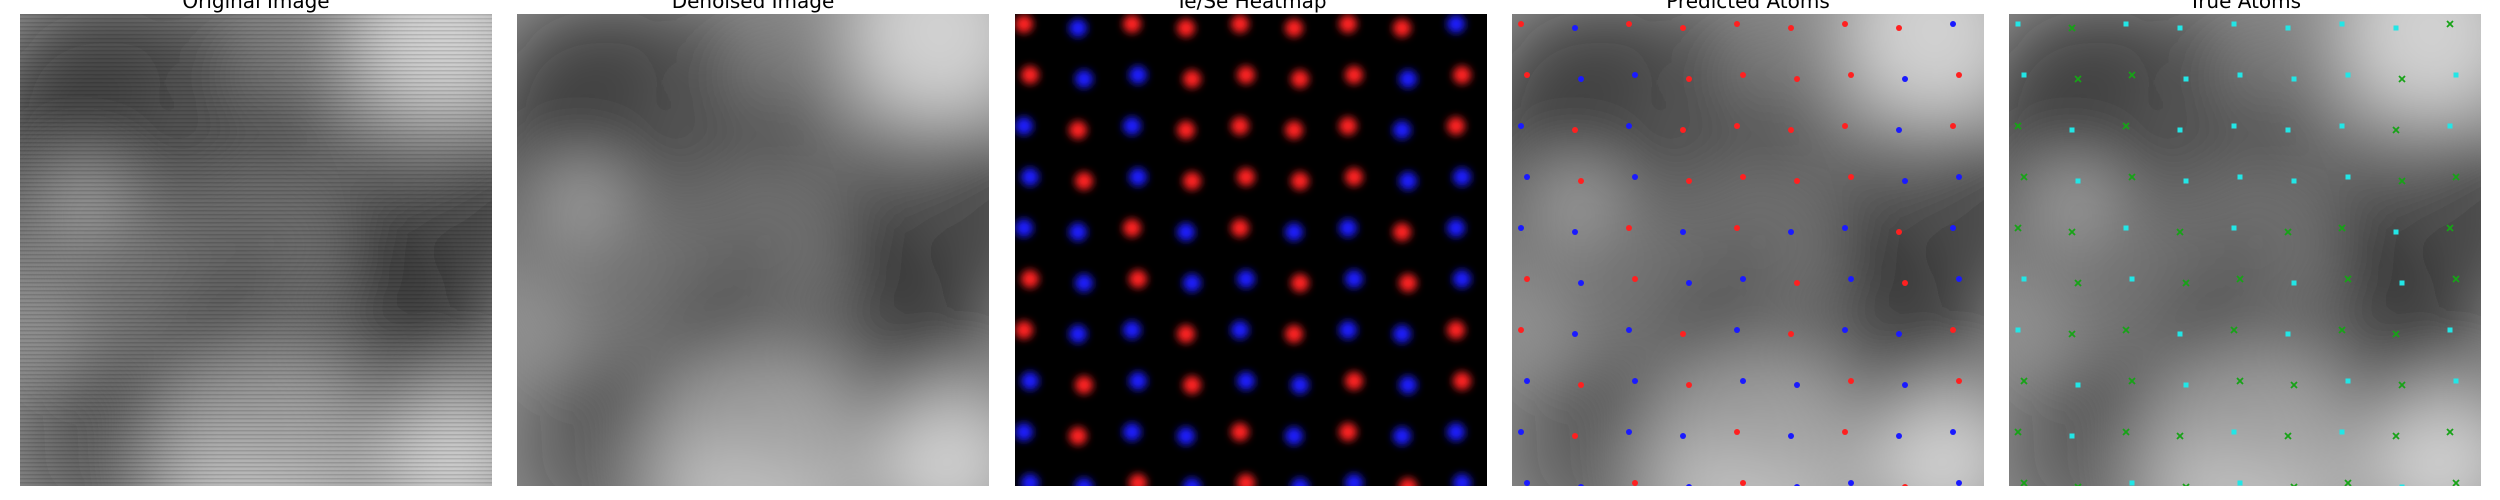 Image resolution: width=2500 pixels, height=500 pixels. What do you see at coordinates (753, 6) in the screenshot?
I see `panel-title: Denoised Image` at bounding box center [753, 6].